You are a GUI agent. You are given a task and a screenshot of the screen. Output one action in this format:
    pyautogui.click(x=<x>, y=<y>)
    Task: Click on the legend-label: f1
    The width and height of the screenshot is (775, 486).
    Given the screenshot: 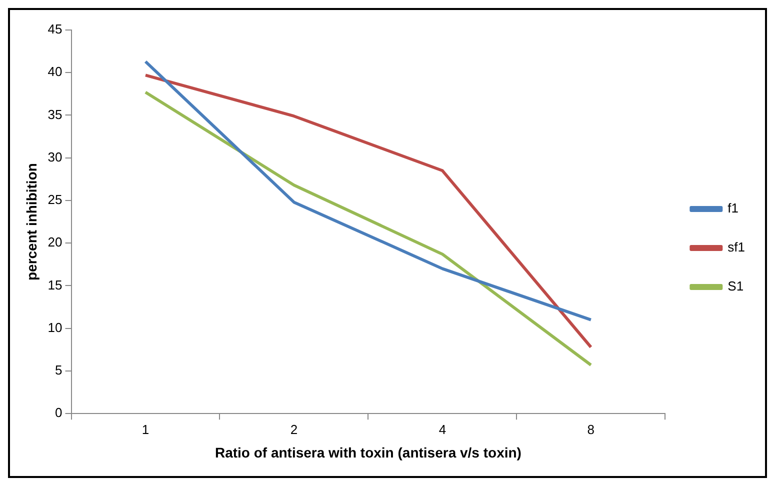 What is the action you would take?
    pyautogui.click(x=733, y=208)
    